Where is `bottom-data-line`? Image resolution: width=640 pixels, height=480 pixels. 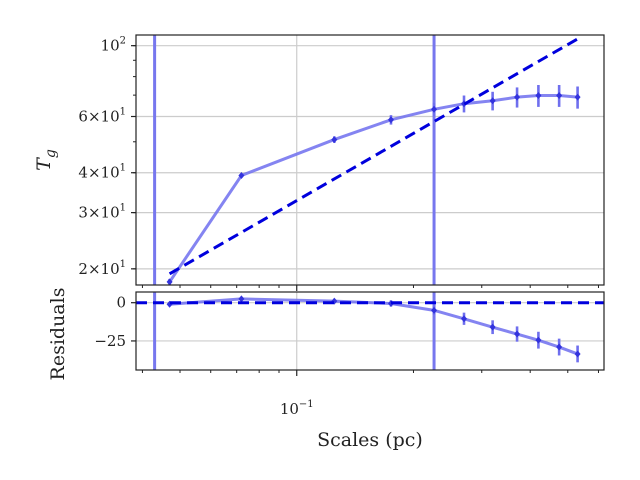 bottom-data-line is located at coordinates (374, 326).